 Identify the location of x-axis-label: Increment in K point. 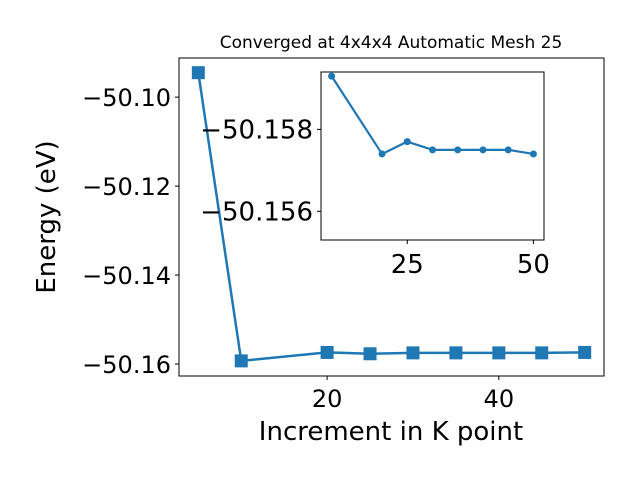
(391, 432).